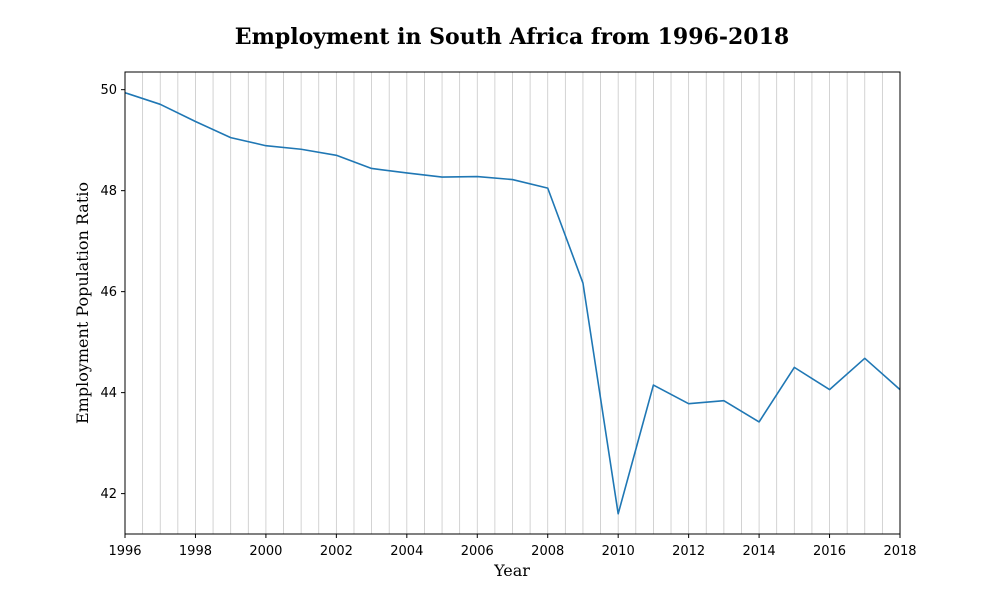  Describe the element at coordinates (195, 551) in the screenshot. I see `x-tick-label: 1998` at that location.